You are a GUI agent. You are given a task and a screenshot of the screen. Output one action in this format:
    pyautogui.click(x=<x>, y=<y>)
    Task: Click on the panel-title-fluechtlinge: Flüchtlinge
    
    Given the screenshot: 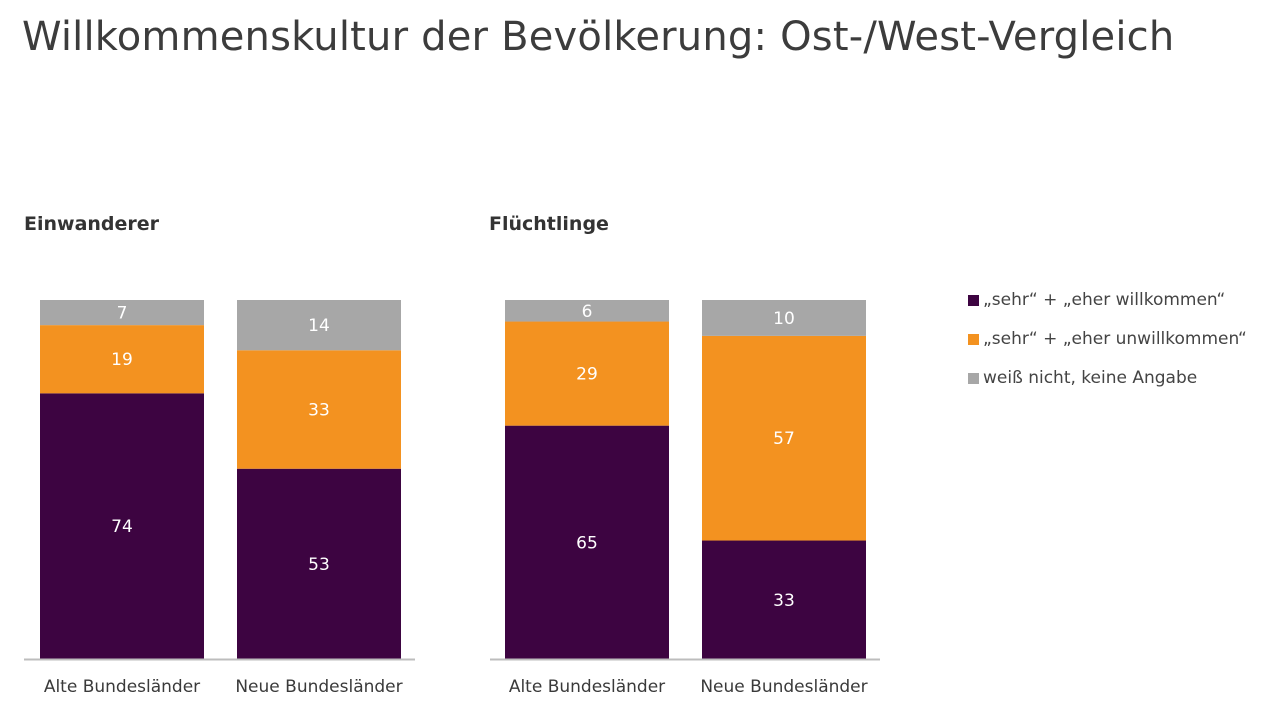 What is the action you would take?
    pyautogui.click(x=549, y=224)
    